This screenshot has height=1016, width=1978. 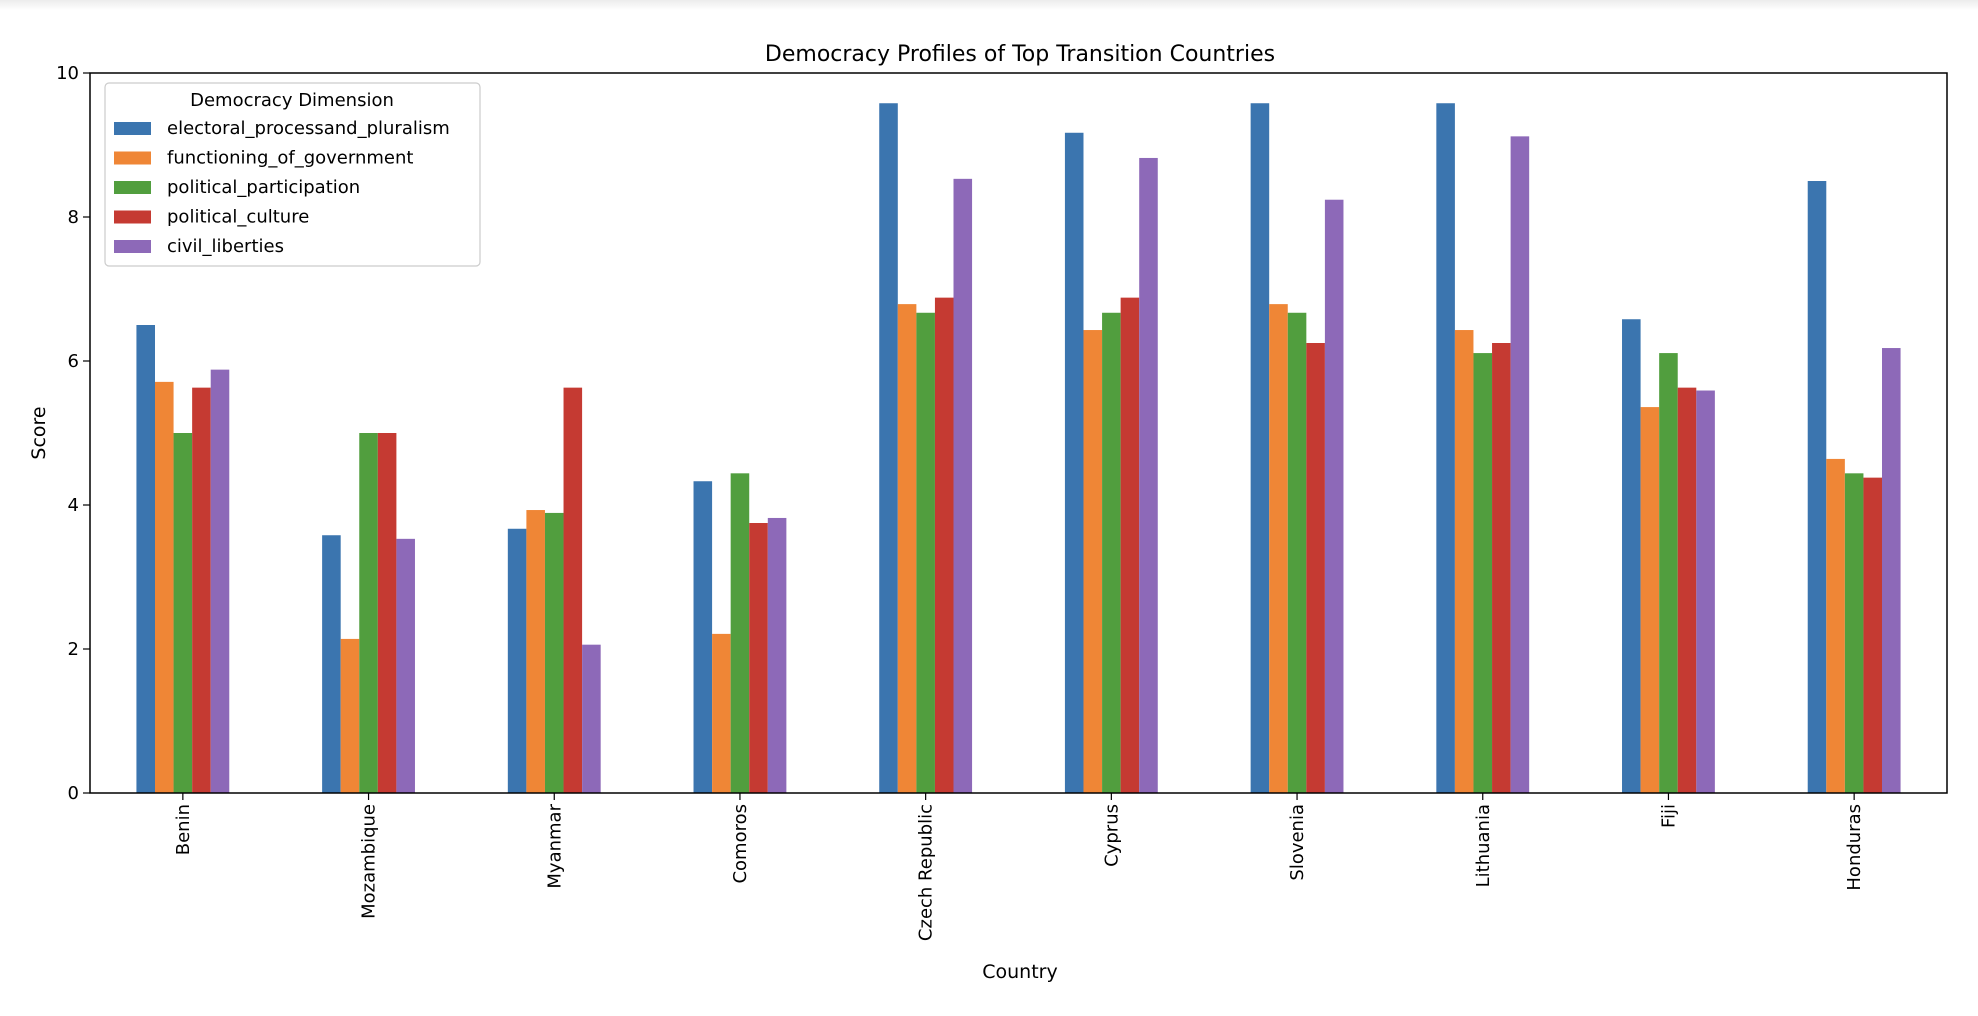 I want to click on x-tick-label: Myanmar, so click(x=554, y=845).